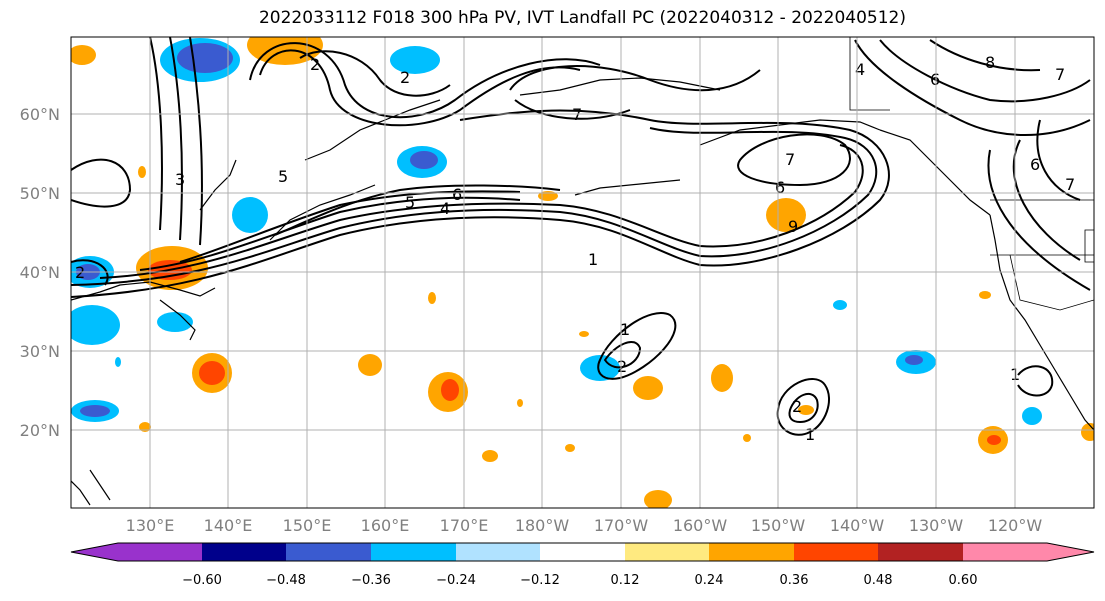 This screenshot has height=601, width=1105. Describe the element at coordinates (202, 580) in the screenshot. I see `colorbar-tick-label: −0.60` at that location.